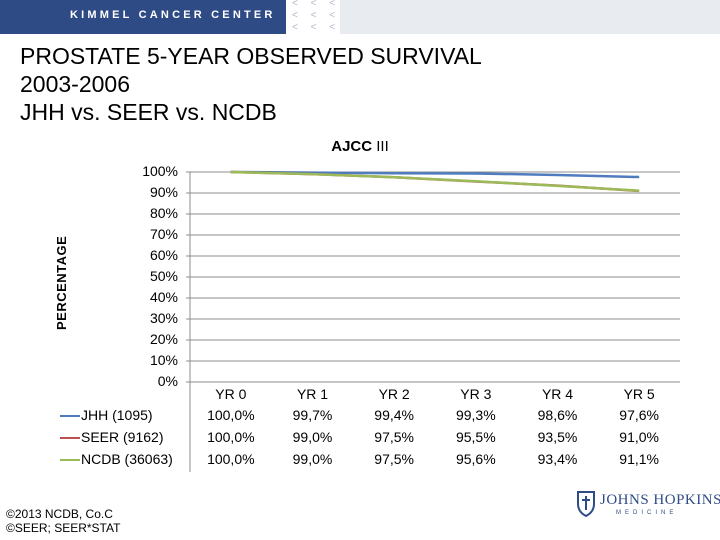  I want to click on shield-icon, so click(586, 504).